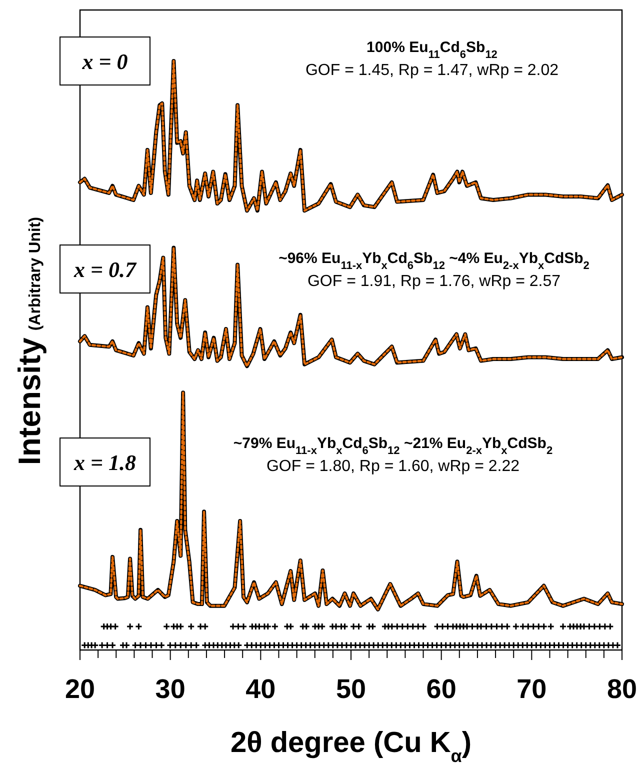 This screenshot has height=763, width=644. What do you see at coordinates (80, 689) in the screenshot?
I see `x-tick-label: 20` at bounding box center [80, 689].